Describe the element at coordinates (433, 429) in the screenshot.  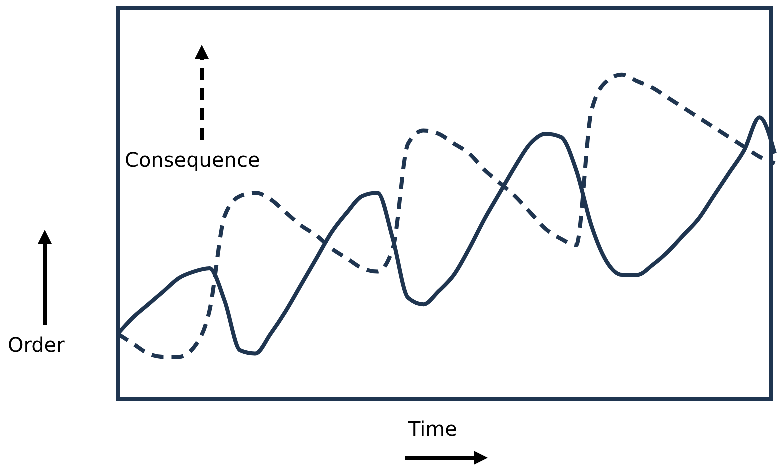
I see `x-axis-title: Time` at that location.